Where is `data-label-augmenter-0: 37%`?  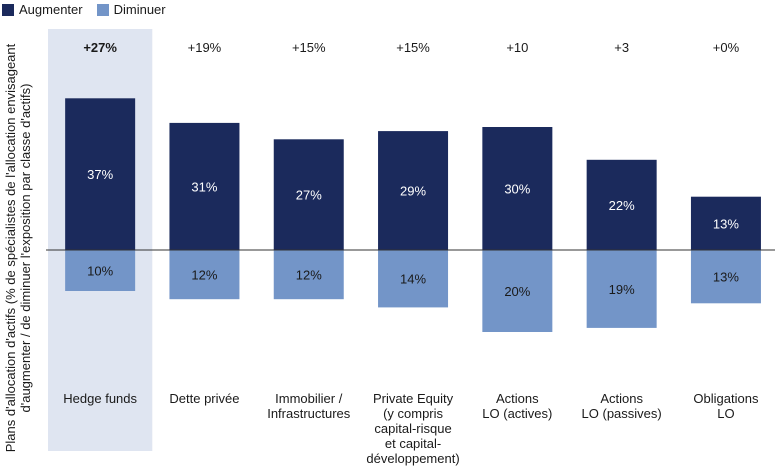 data-label-augmenter-0: 37% is located at coordinates (100, 174).